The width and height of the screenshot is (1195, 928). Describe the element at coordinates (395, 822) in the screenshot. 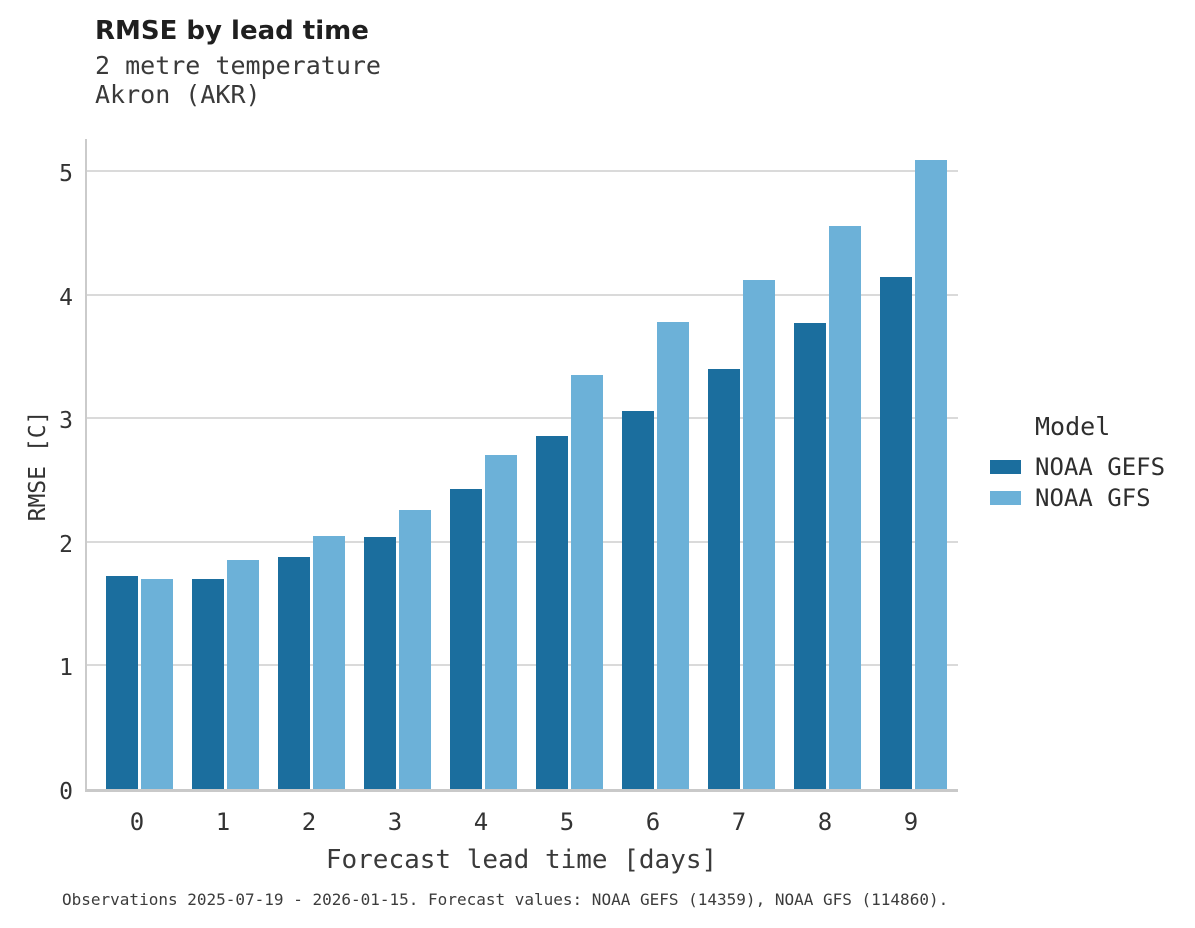

I see `x-tick-label-3: 3` at that location.